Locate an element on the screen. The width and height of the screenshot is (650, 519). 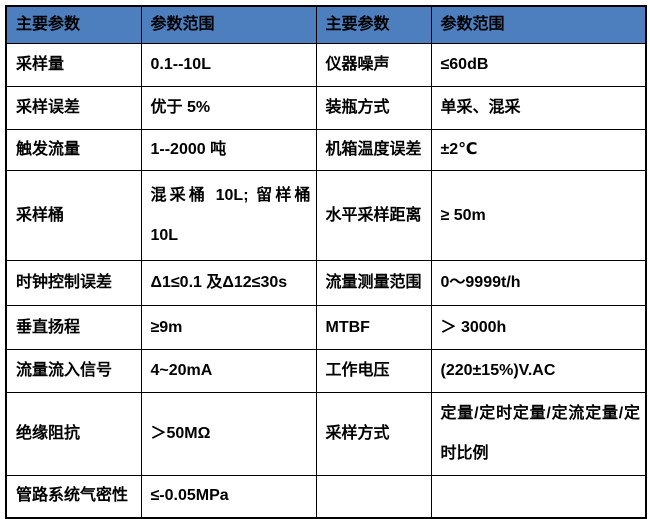
table-row: 采样误差 优于 5% 装瓶方式 单采、混采 is located at coordinates (326, 108).